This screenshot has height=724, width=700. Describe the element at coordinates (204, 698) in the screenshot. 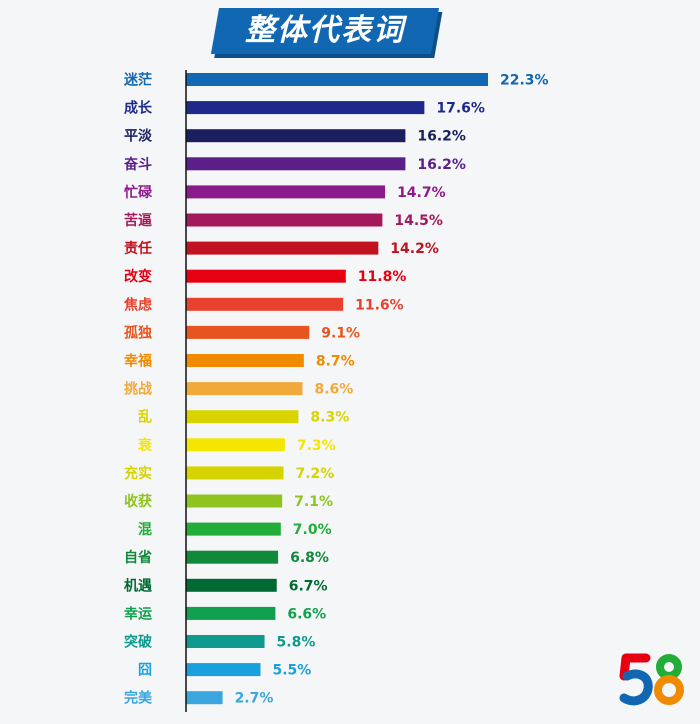

I see `bar-完美` at that location.